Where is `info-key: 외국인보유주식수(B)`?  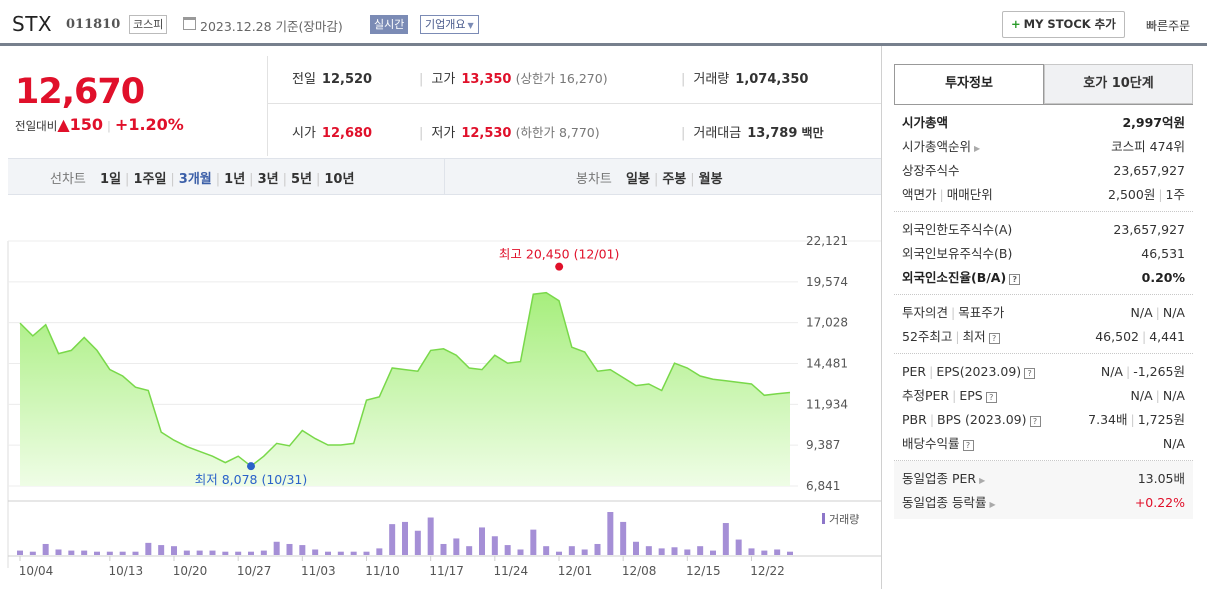
info-key: 외국인보유주식수(B) is located at coordinates (957, 254).